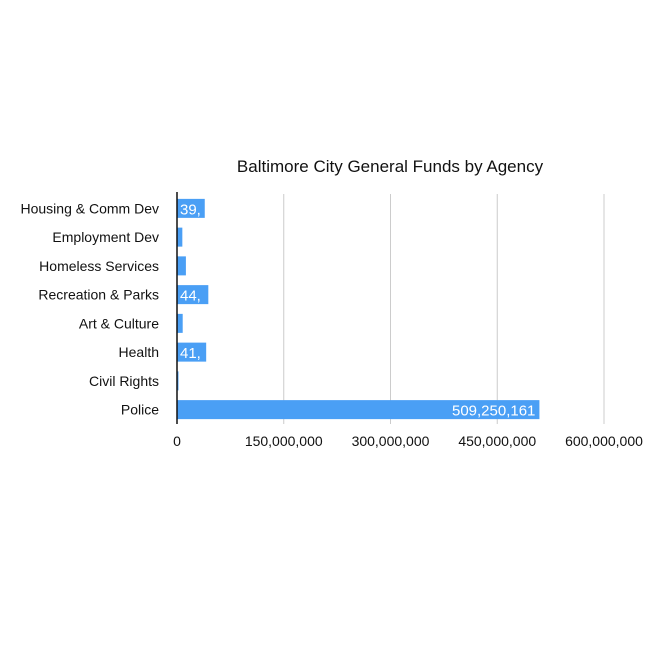  What do you see at coordinates (493, 411) in the screenshot?
I see `bar-value-label: 509,250,161` at bounding box center [493, 411].